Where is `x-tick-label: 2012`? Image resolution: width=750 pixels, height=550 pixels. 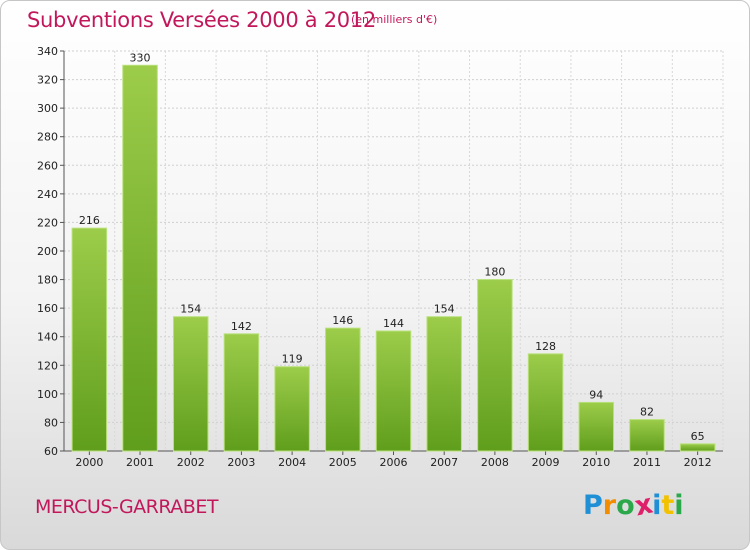
x-tick-label: 2012 is located at coordinates (698, 462).